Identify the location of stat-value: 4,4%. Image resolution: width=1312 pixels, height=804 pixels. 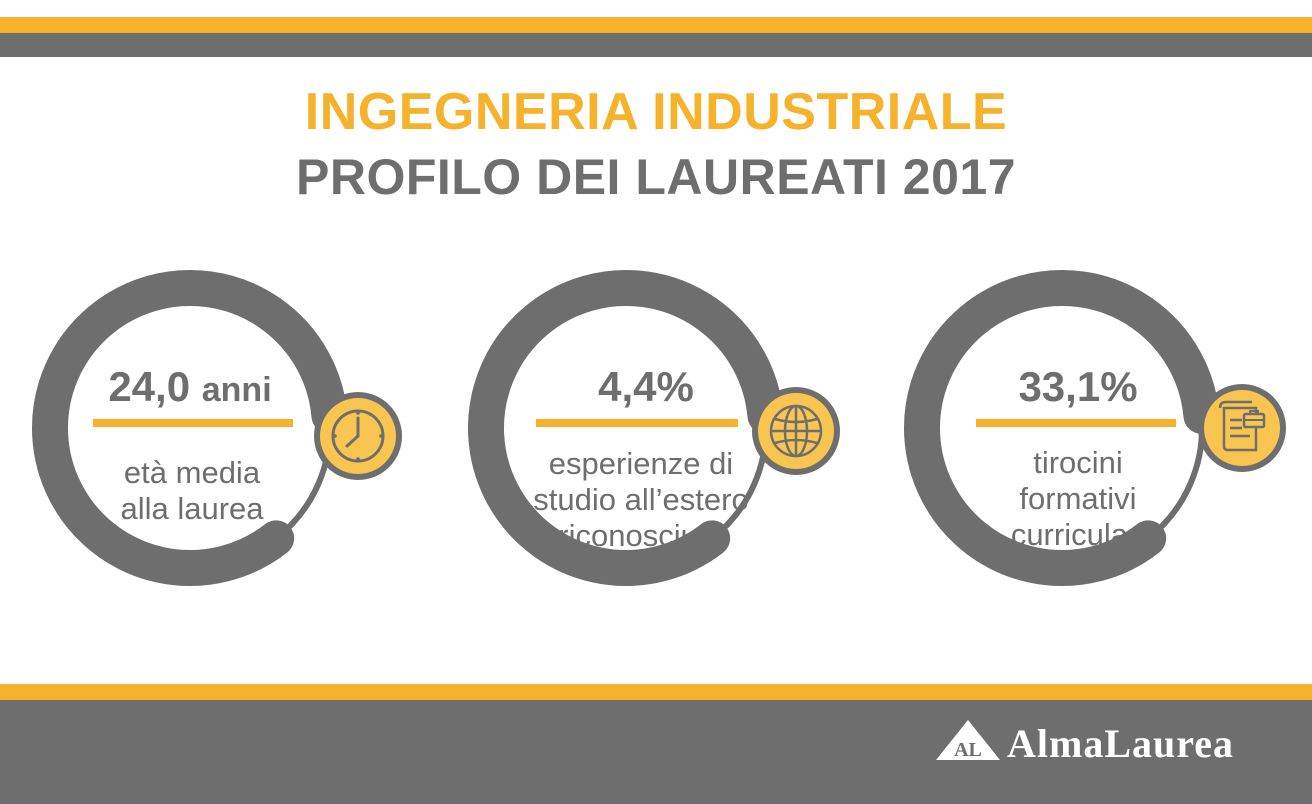
(646, 387).